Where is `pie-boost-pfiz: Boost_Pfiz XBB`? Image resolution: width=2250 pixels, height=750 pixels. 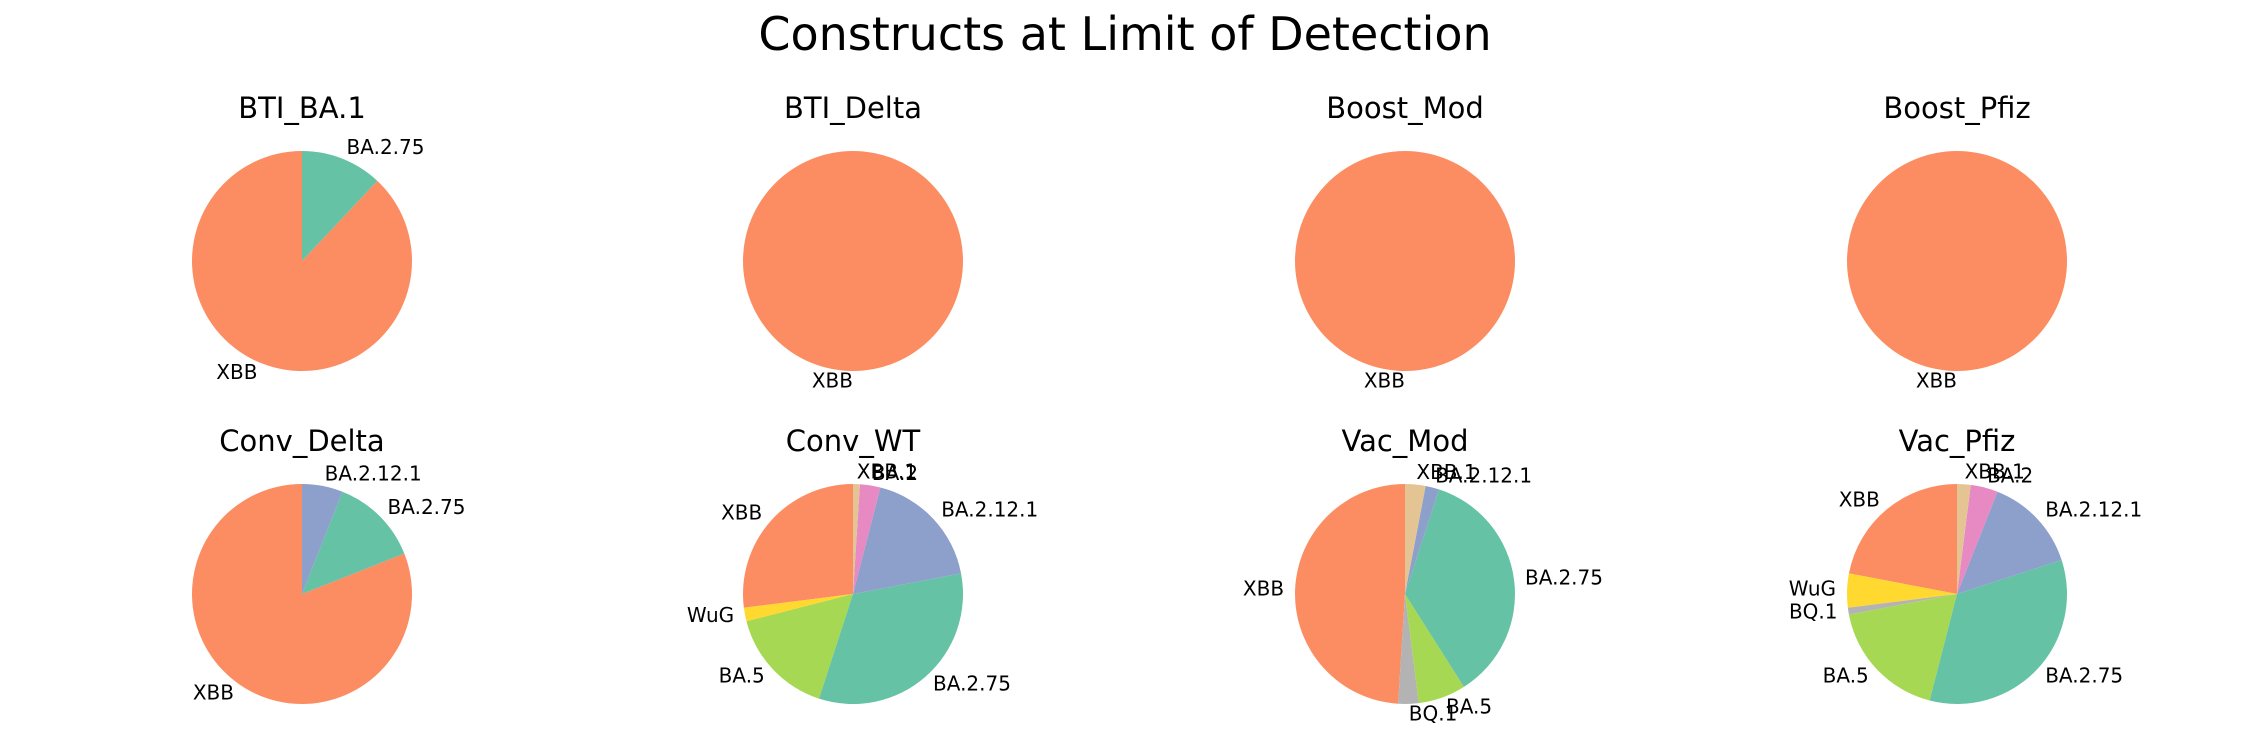
pie-boost-pfiz: Boost_Pfiz XBB is located at coordinates (1957, 242).